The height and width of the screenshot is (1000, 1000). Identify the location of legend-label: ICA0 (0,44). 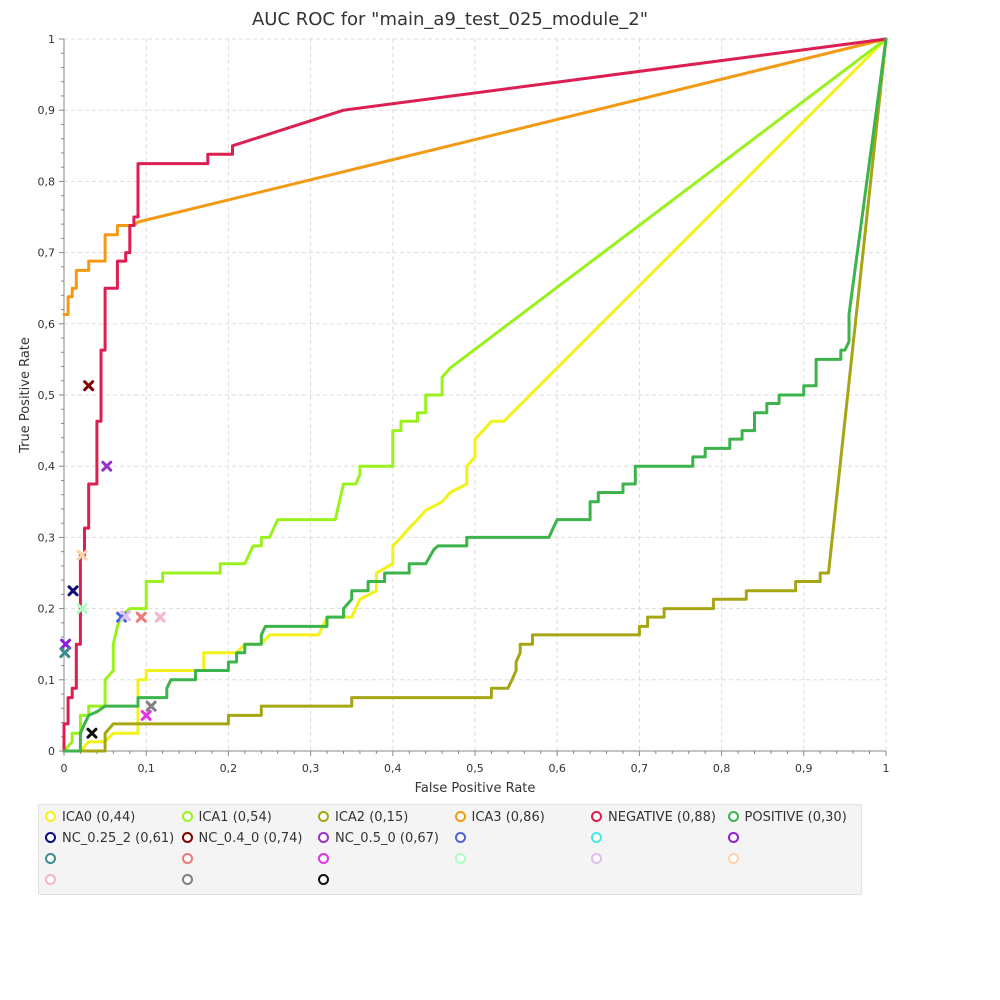
(99, 817).